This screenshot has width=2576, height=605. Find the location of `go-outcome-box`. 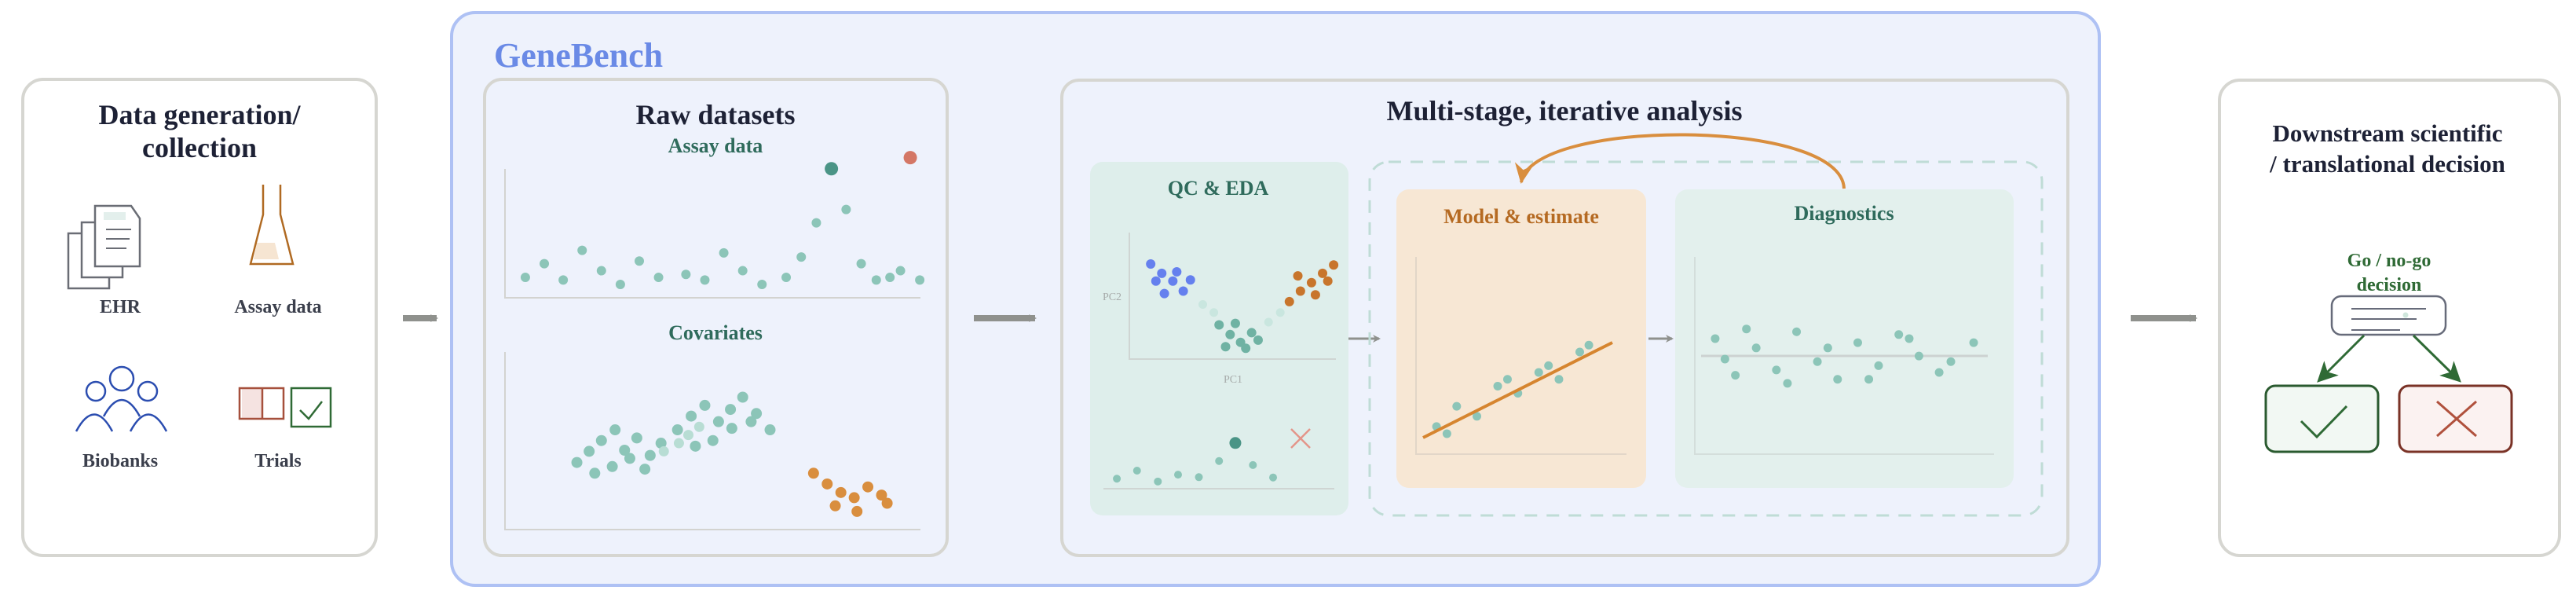

go-outcome-box is located at coordinates (2322, 418).